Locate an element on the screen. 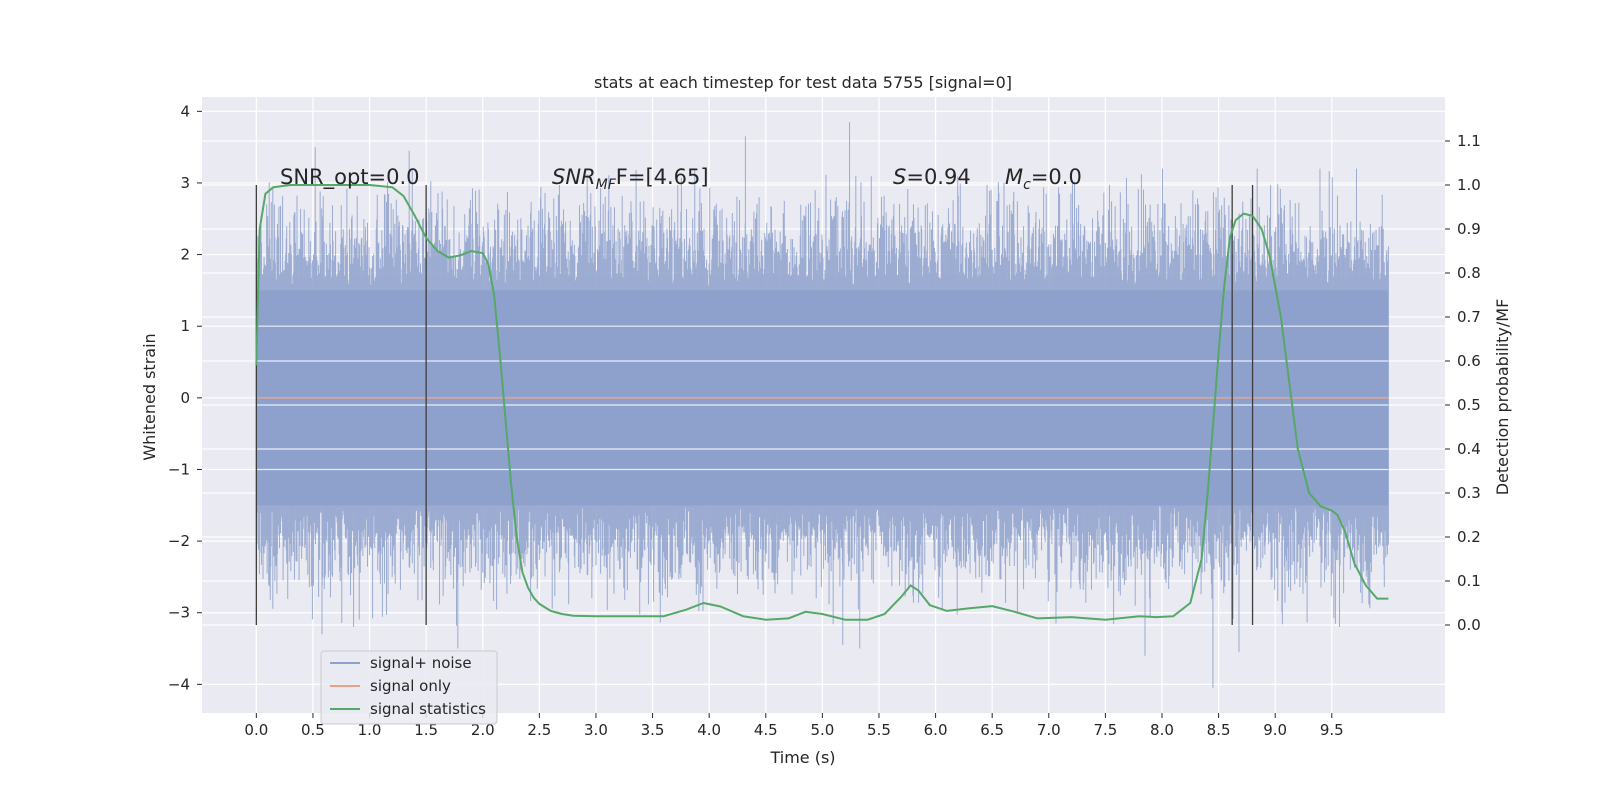 Image resolution: width=1600 pixels, height=800 pixels. x-tick-label: 5.5 is located at coordinates (879, 730).